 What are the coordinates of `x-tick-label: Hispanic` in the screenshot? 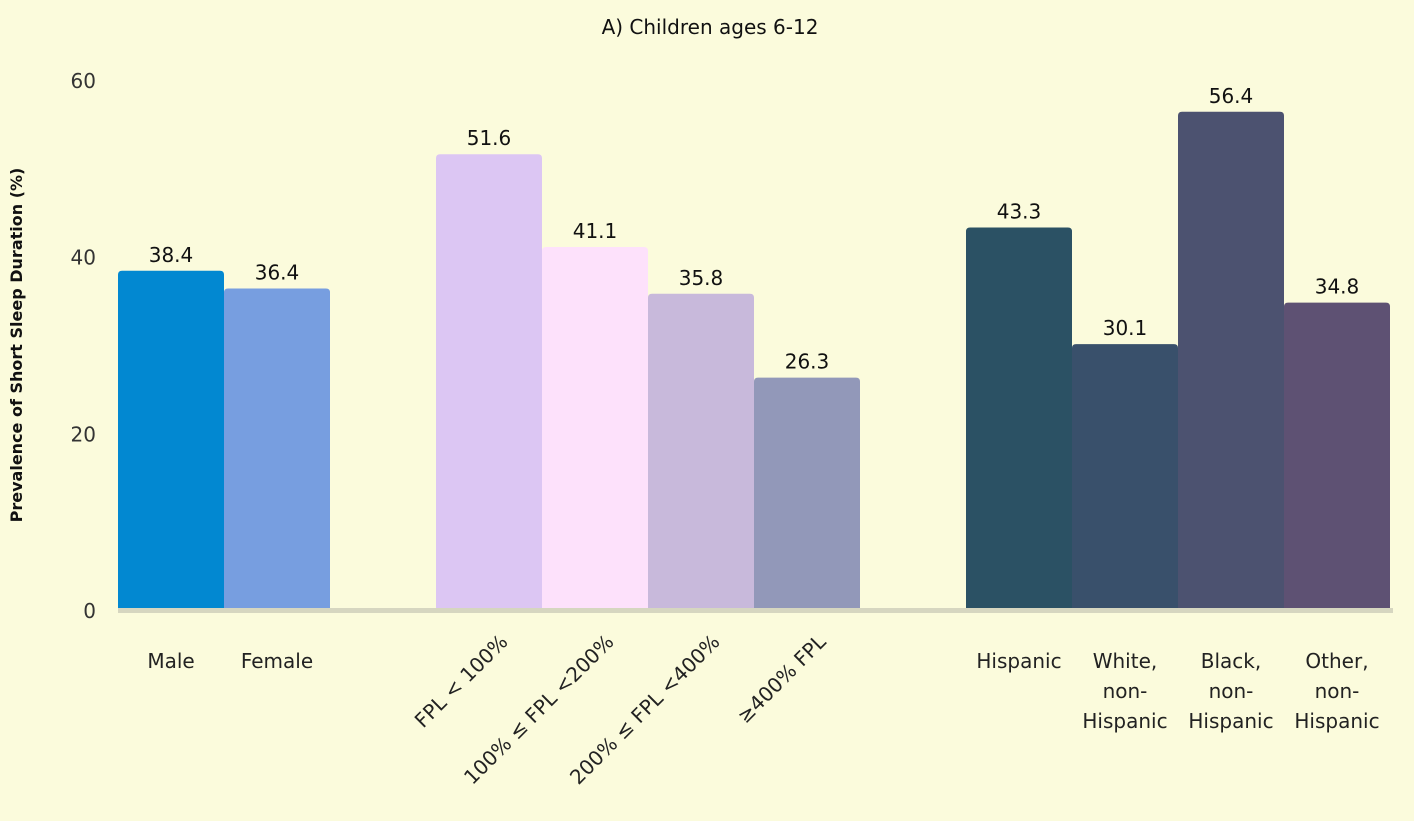 It's located at (1018, 661).